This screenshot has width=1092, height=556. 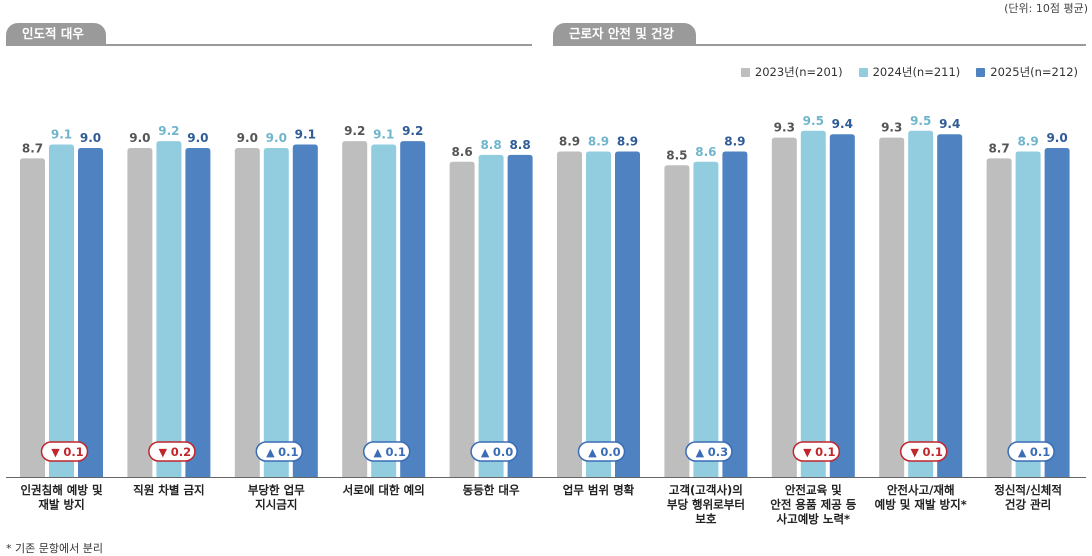 I want to click on change-value-cat-2: 0.2, so click(x=181, y=452).